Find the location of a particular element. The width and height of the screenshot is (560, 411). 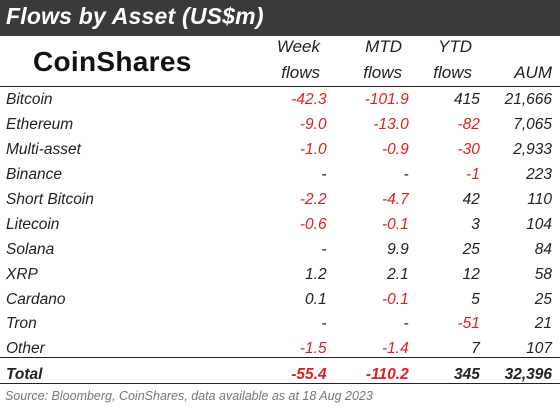

mtd-cell: -1.4 is located at coordinates (395, 349).